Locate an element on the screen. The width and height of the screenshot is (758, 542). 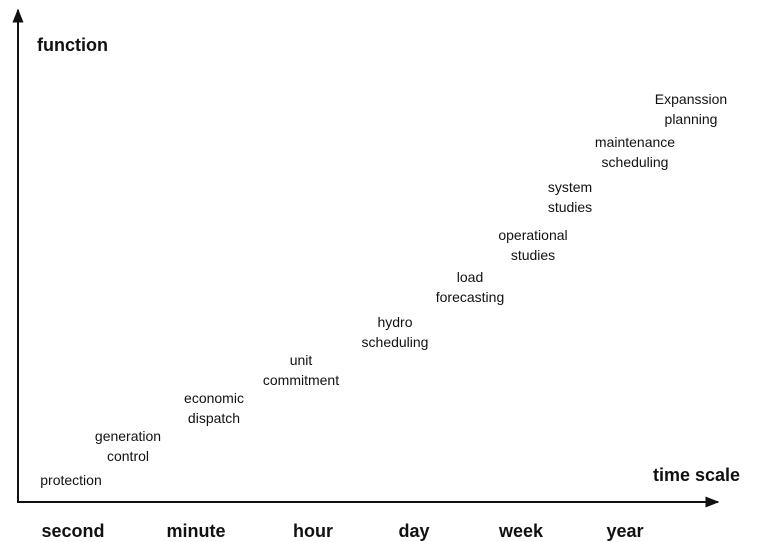
function-label-line: hydro is located at coordinates (394, 322).